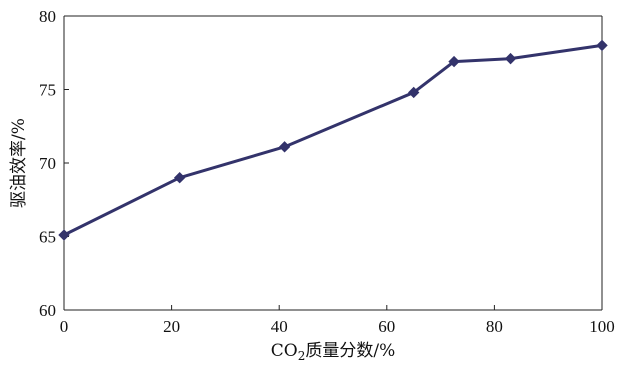  I want to click on y-tick-label: 65, so click(47, 237).